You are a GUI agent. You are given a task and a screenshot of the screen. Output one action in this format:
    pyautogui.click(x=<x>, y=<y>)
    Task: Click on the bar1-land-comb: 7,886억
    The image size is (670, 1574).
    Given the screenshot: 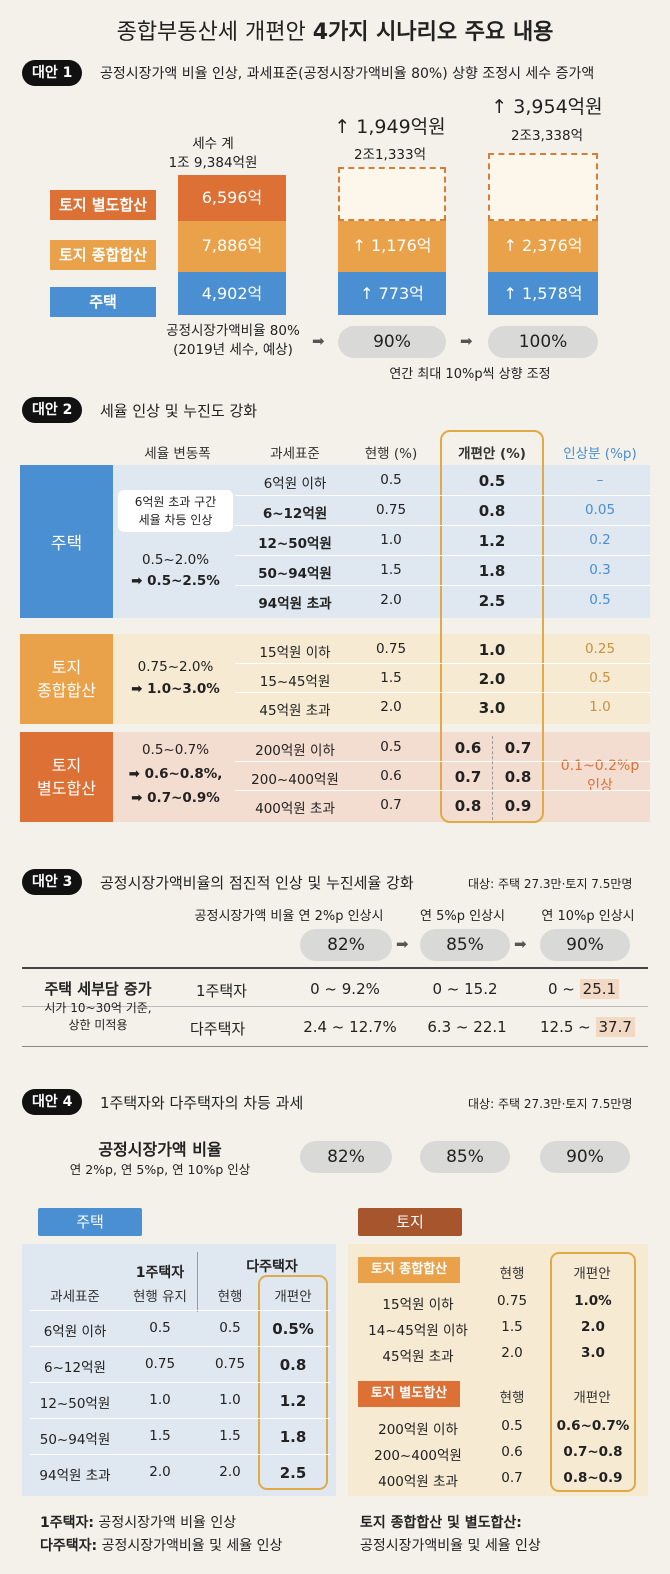 What is the action you would take?
    pyautogui.click(x=232, y=246)
    